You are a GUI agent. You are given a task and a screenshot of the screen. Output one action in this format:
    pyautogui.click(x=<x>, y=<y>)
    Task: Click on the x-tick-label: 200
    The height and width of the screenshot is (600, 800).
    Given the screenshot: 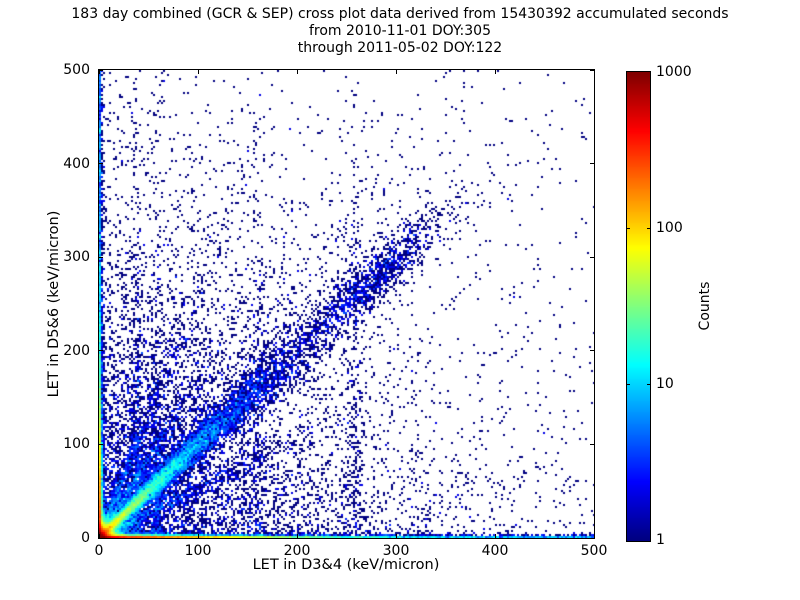 What is the action you would take?
    pyautogui.click(x=297, y=551)
    